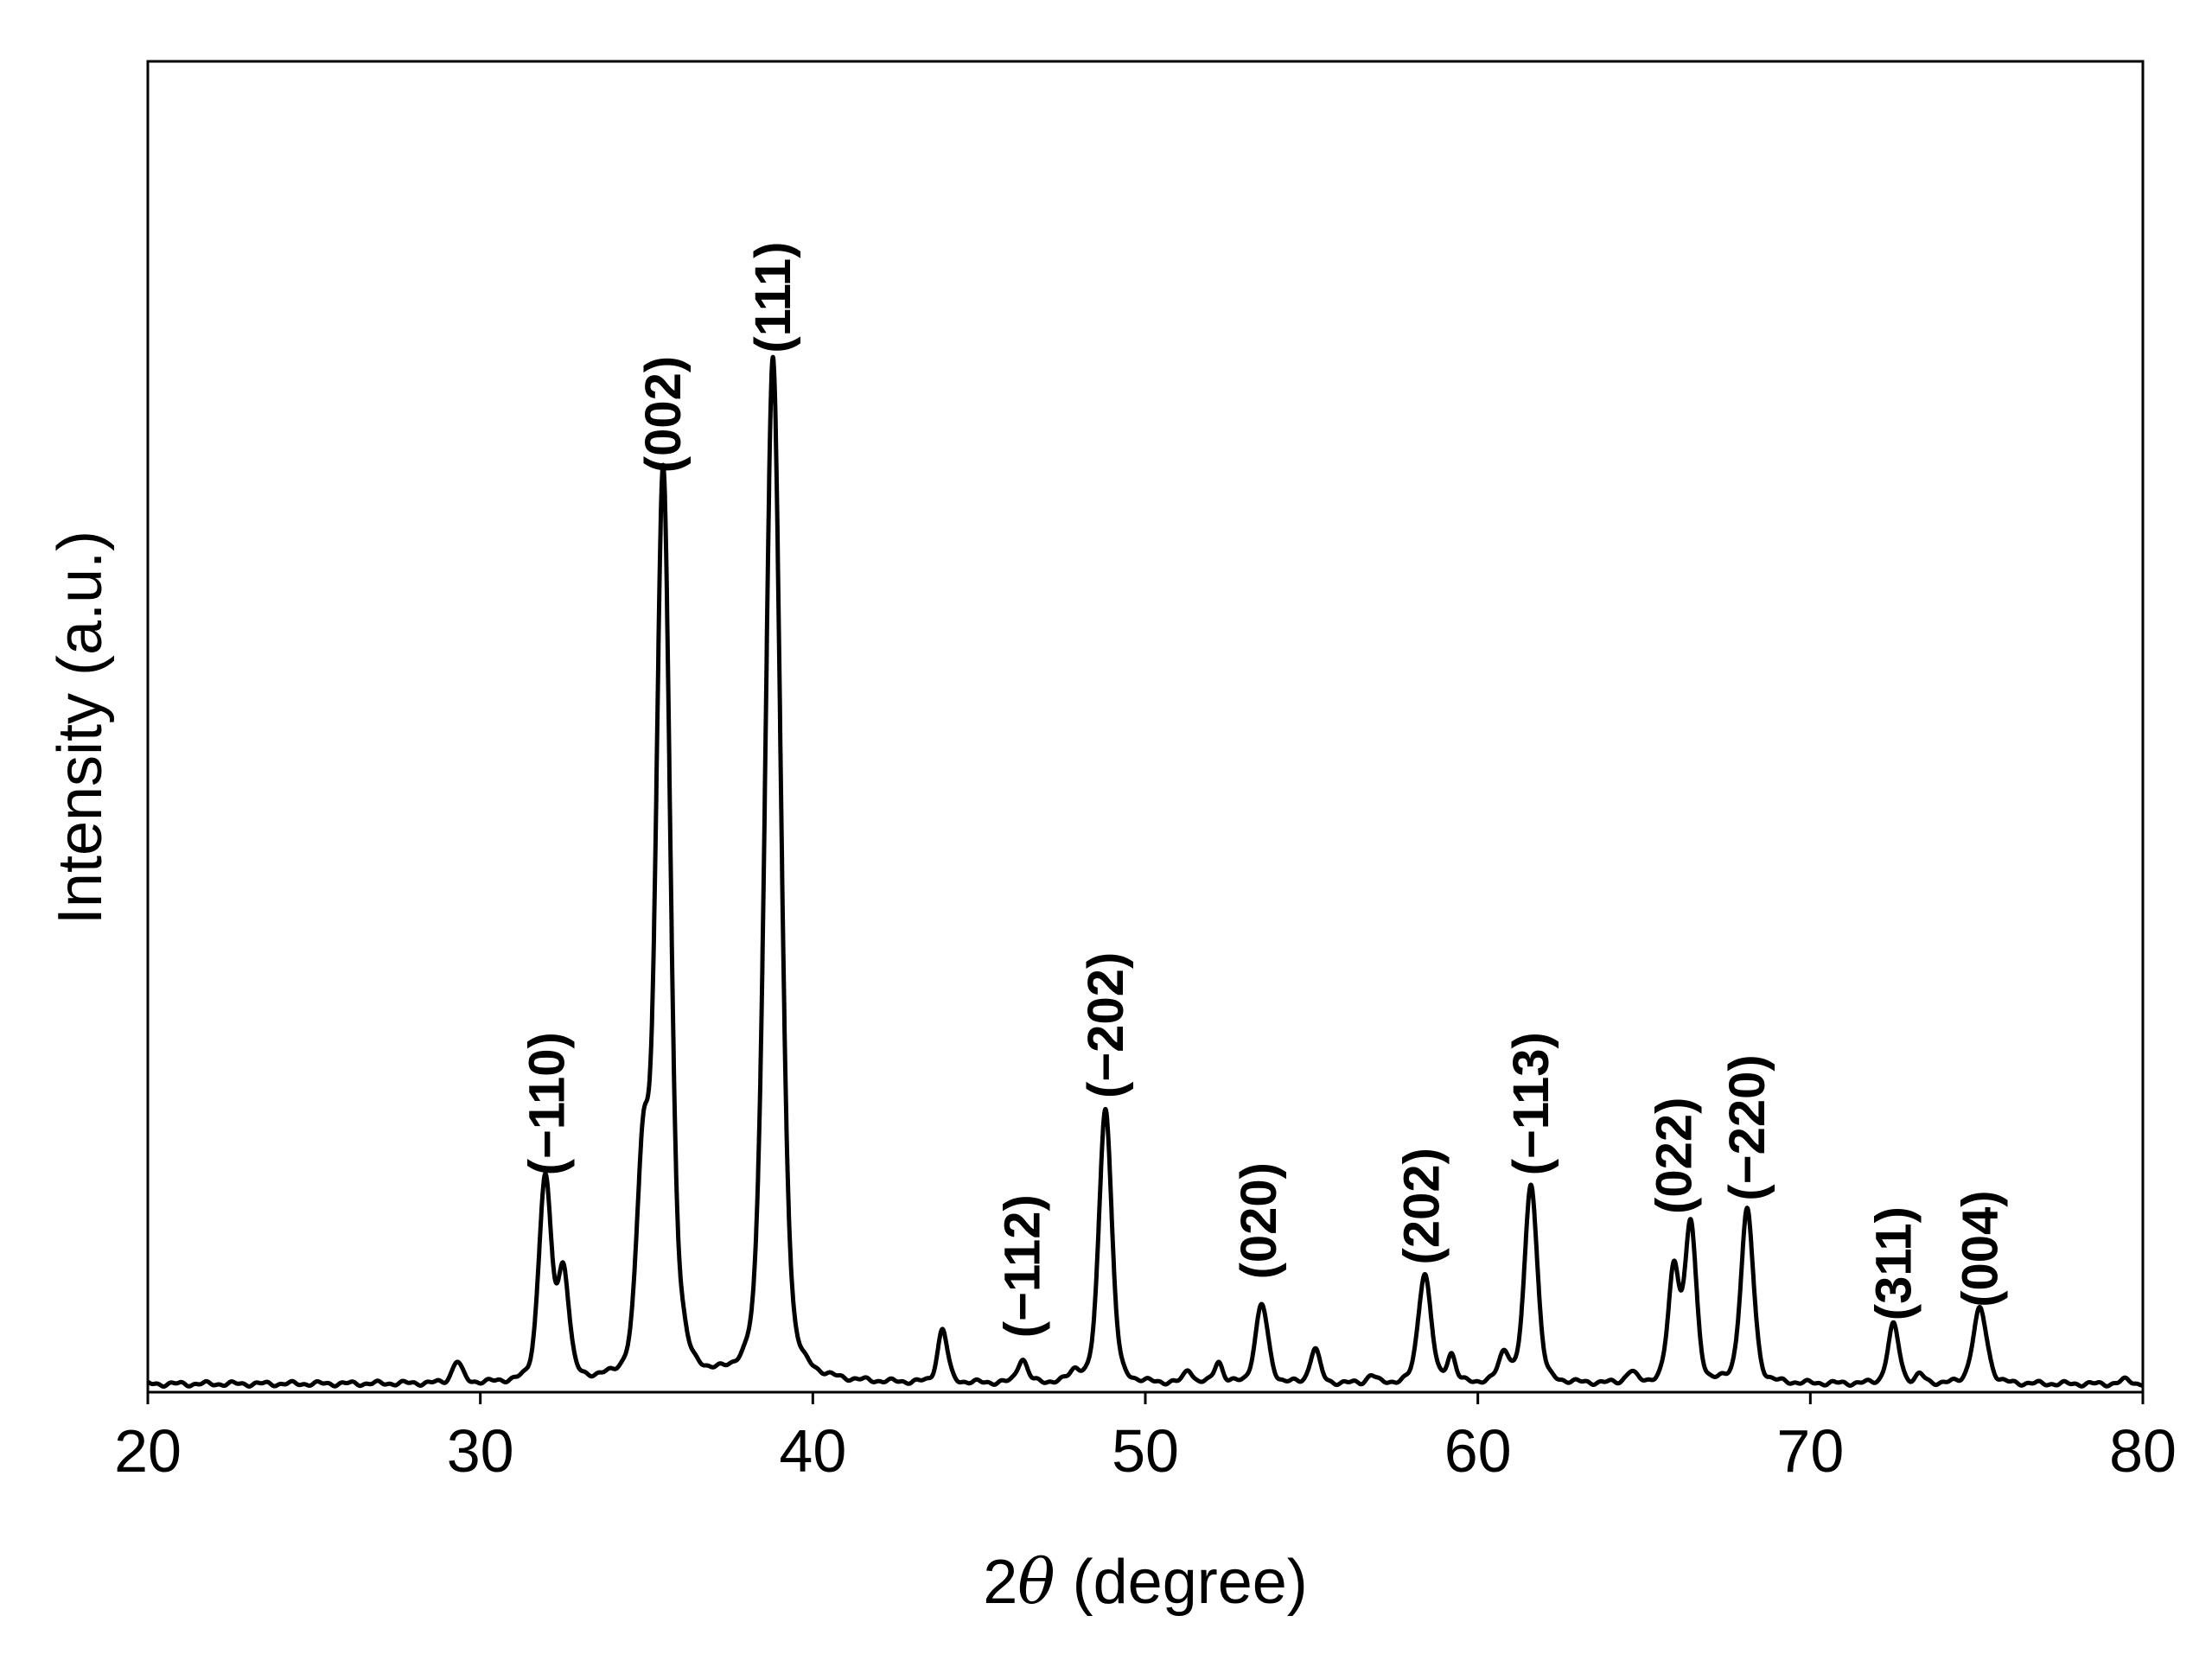  What do you see at coordinates (548, 1103) in the screenshot?
I see `peak-label: (−110)` at bounding box center [548, 1103].